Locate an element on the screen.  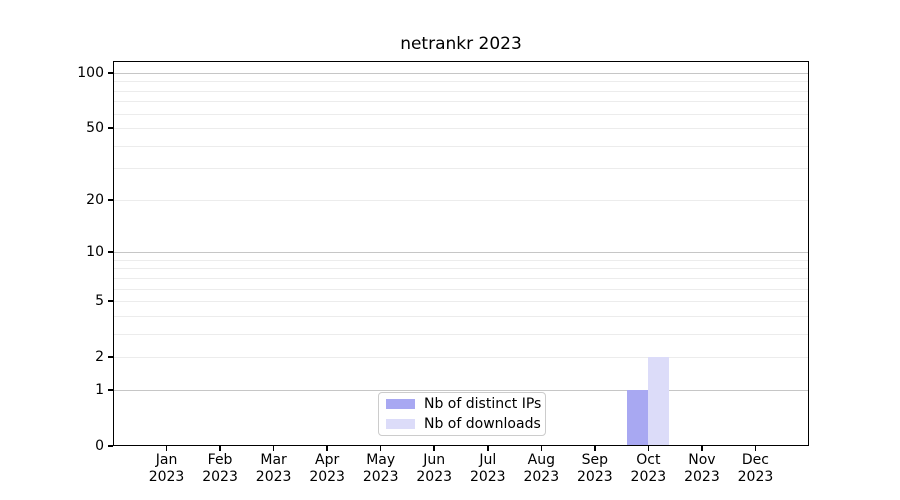
bar-distinct-ips-oct is located at coordinates (638, 417).